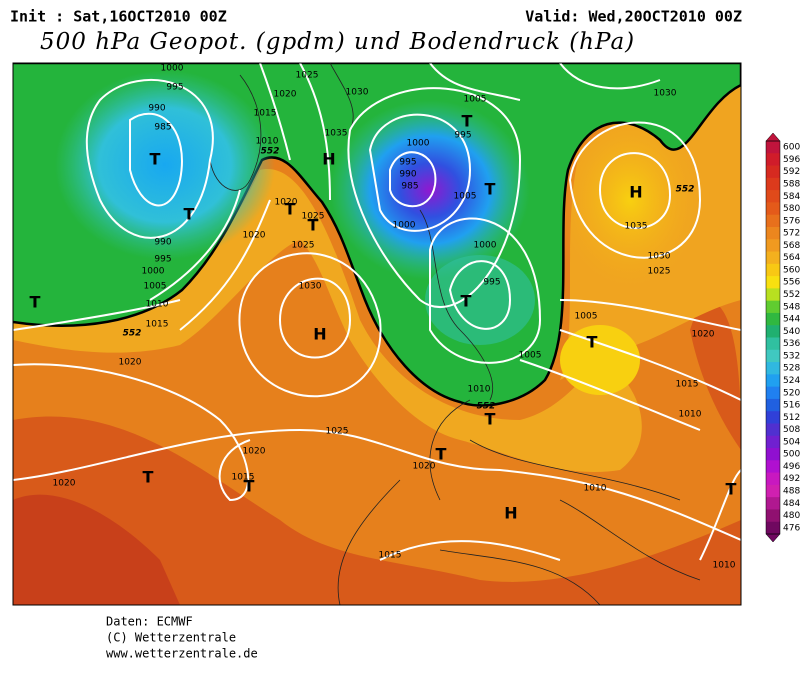 This screenshot has width=812, height=675. Describe the element at coordinates (600, 360) in the screenshot. I see `high-core` at that location.